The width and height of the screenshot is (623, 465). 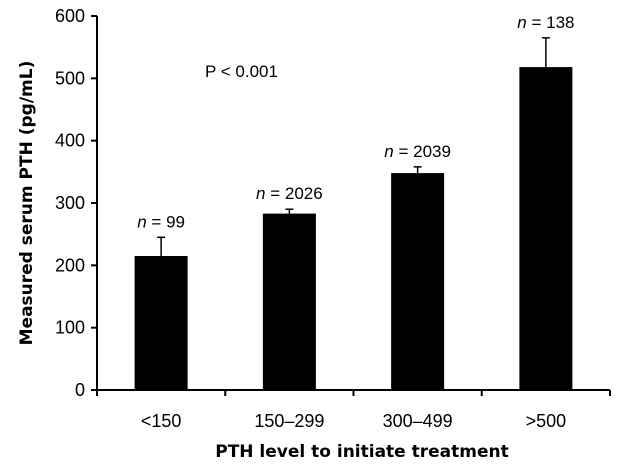 What do you see at coordinates (353, 410) in the screenshot?
I see `x-axis: <150 150–299 300–499 >500` at bounding box center [353, 410].